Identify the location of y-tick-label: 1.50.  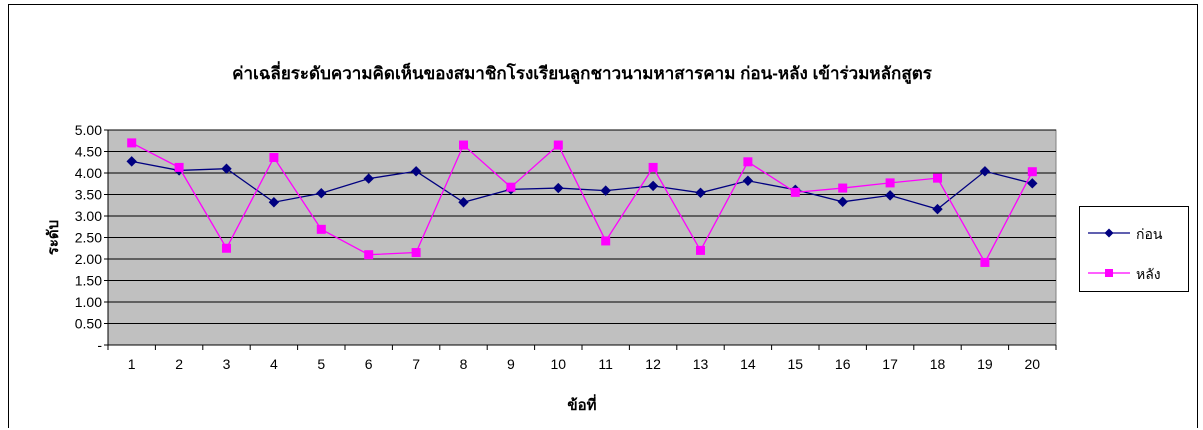
(88, 281).